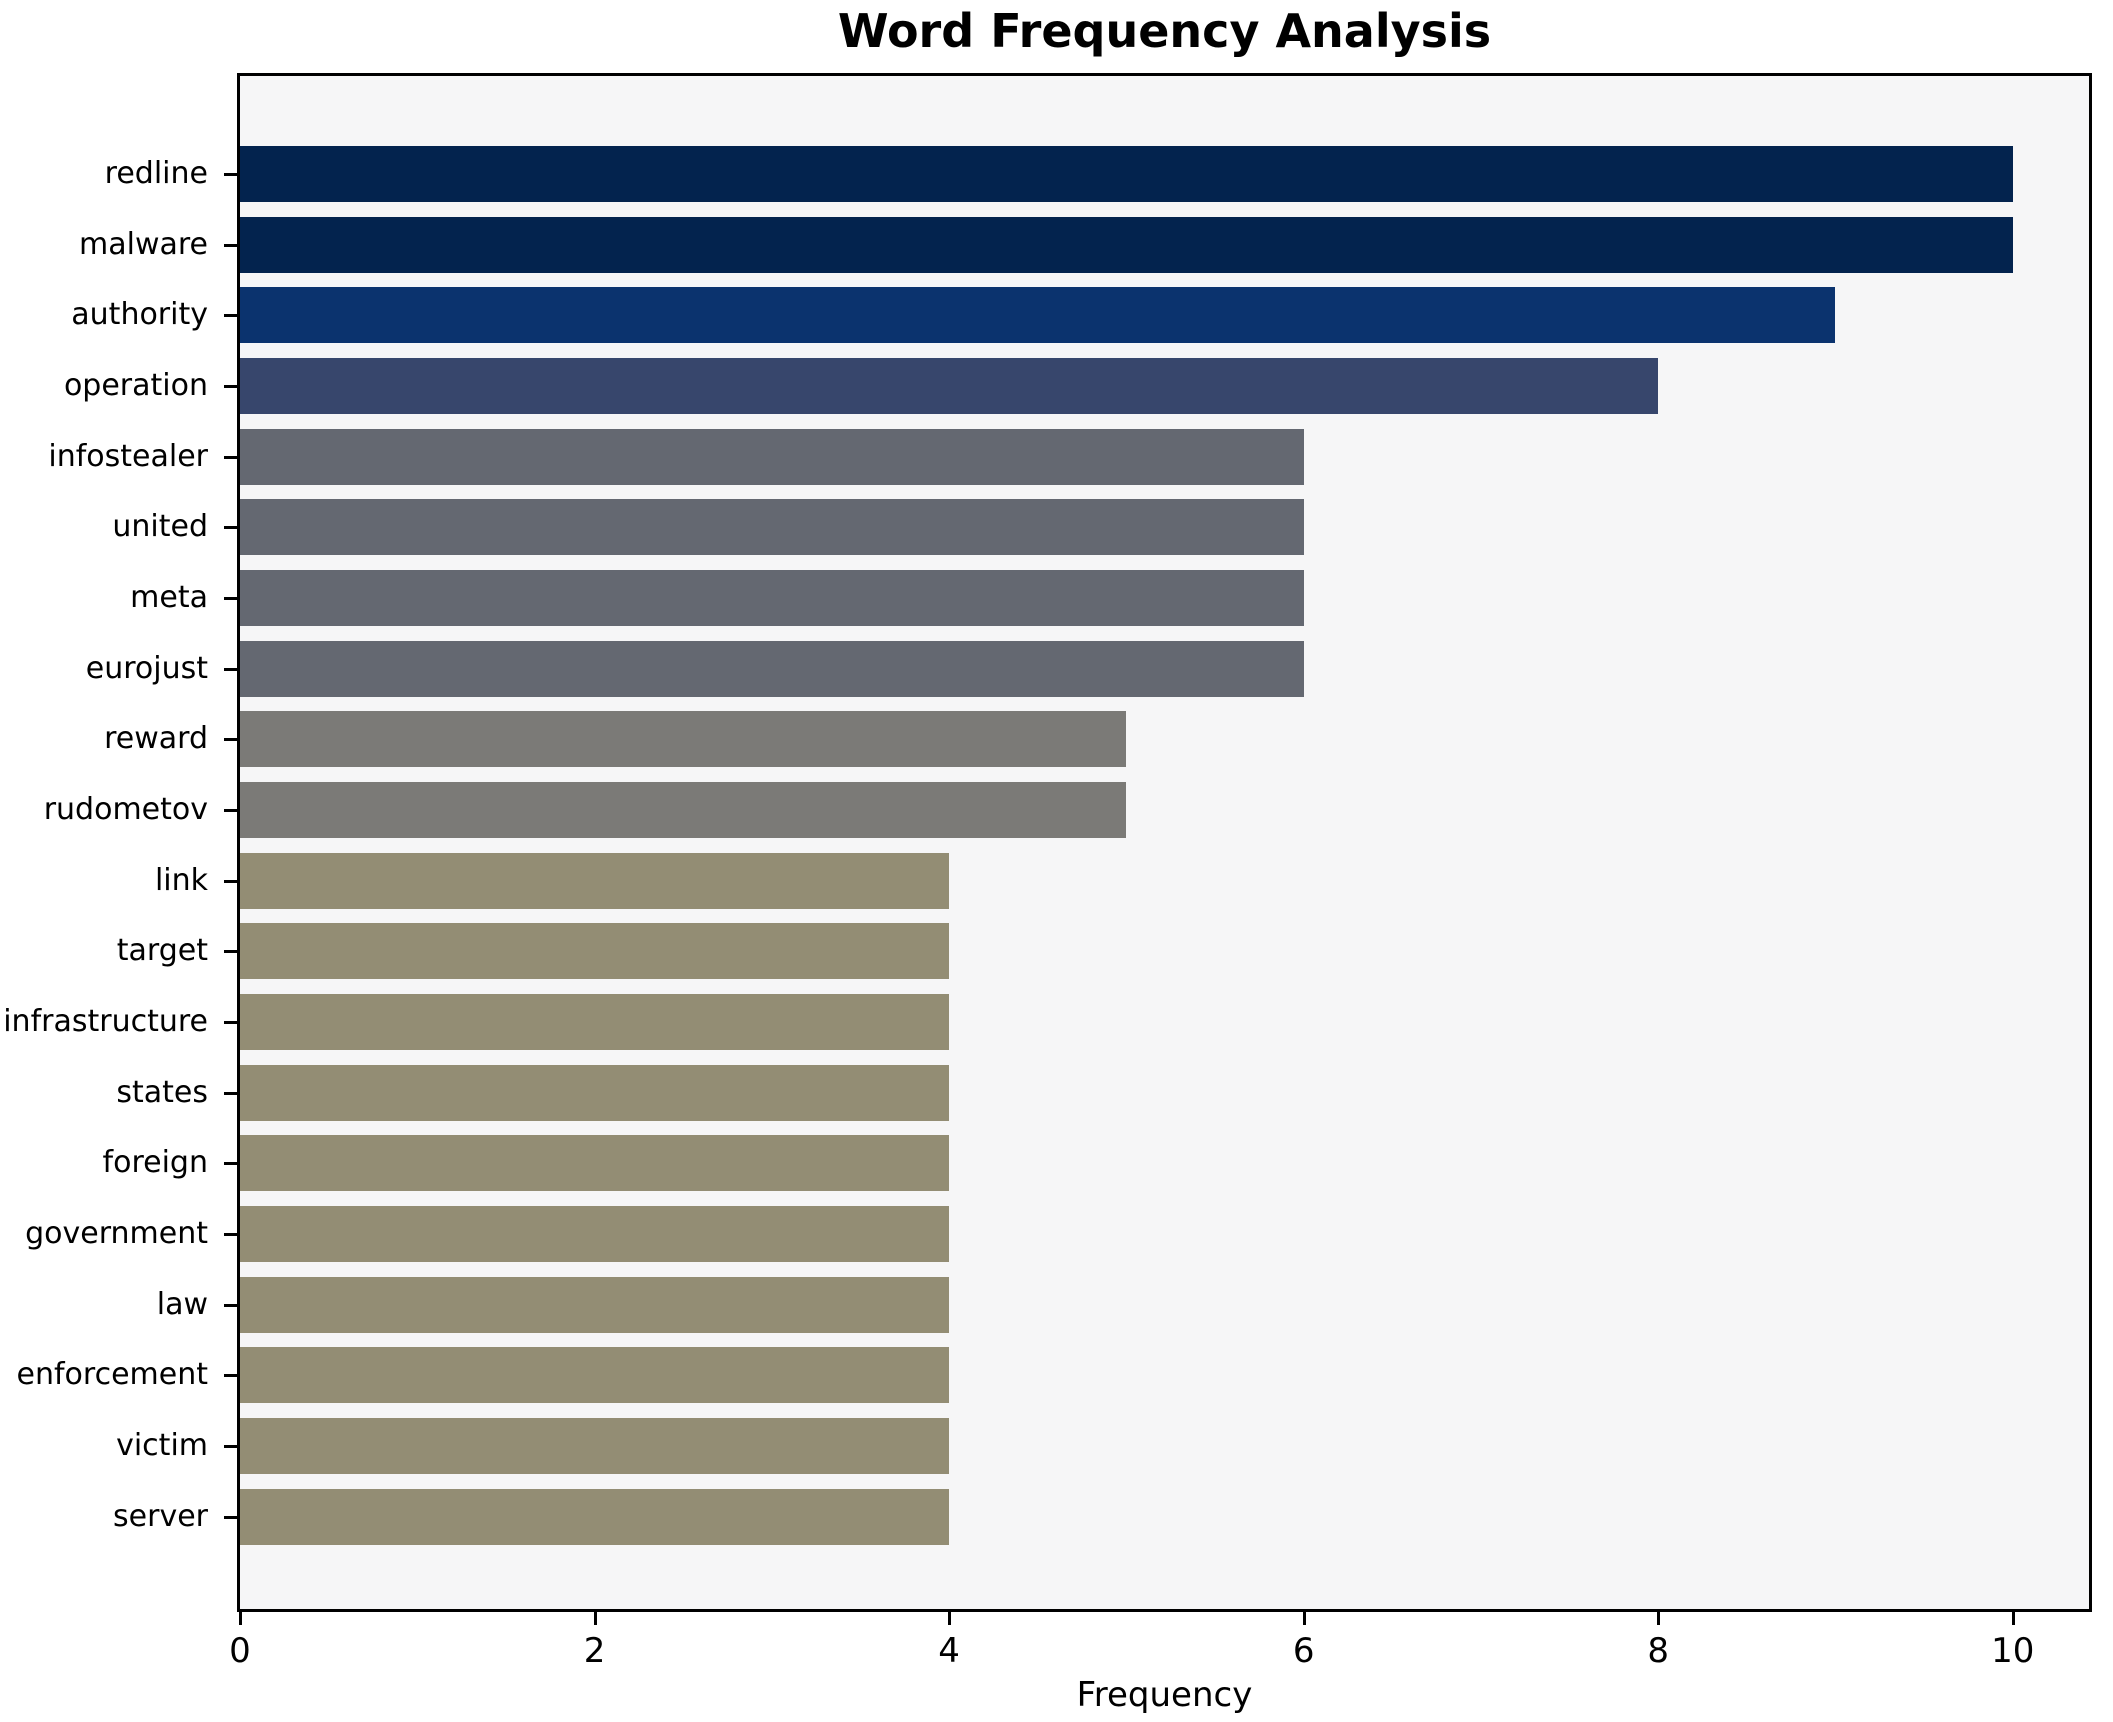  Describe the element at coordinates (230, 245) in the screenshot. I see `y-tick-malware` at that location.